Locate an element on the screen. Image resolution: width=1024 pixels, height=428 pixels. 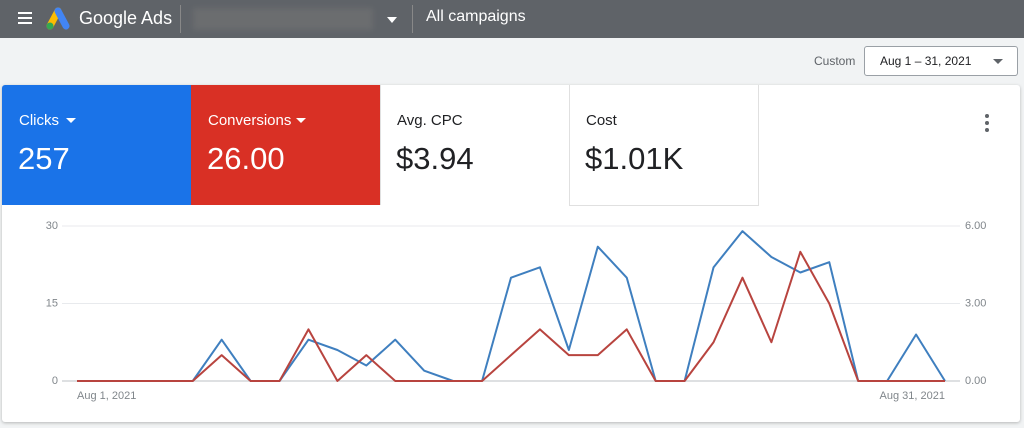
scorecard: Cost $1.01K is located at coordinates (664, 145).